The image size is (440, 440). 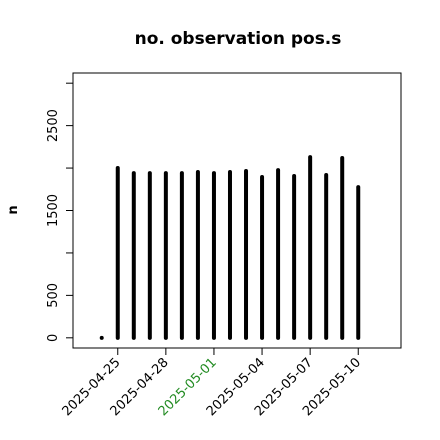 What do you see at coordinates (13, 209) in the screenshot?
I see `y-axis-label: n` at bounding box center [13, 209].